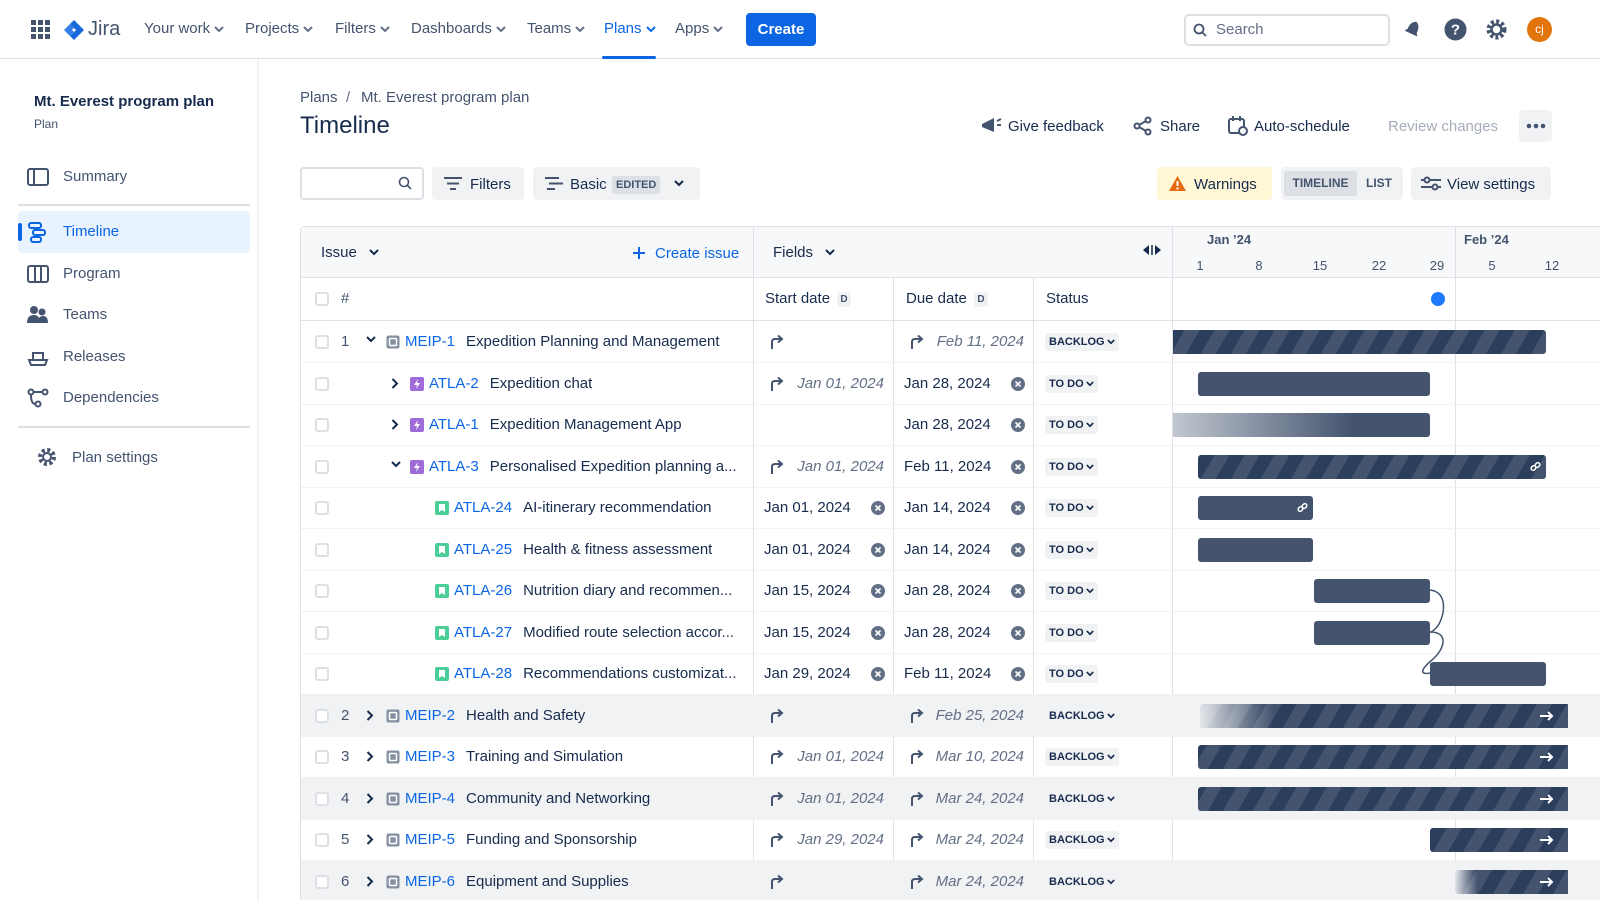 The image size is (1600, 900). Describe the element at coordinates (1152, 250) in the screenshot. I see `collapse-fields` at that location.